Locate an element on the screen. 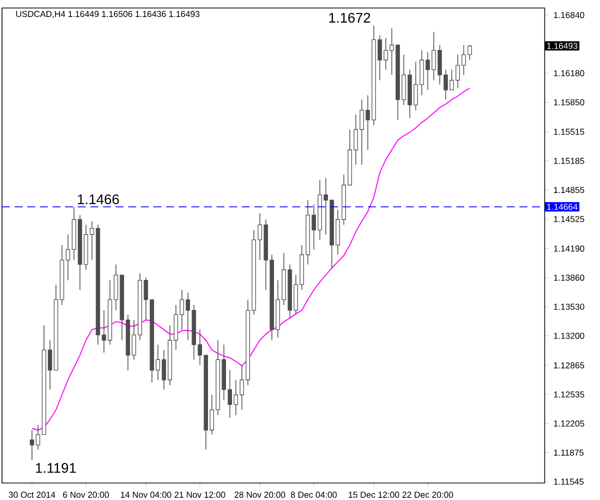  ref-line-label: 1.14664 is located at coordinates (562, 207).